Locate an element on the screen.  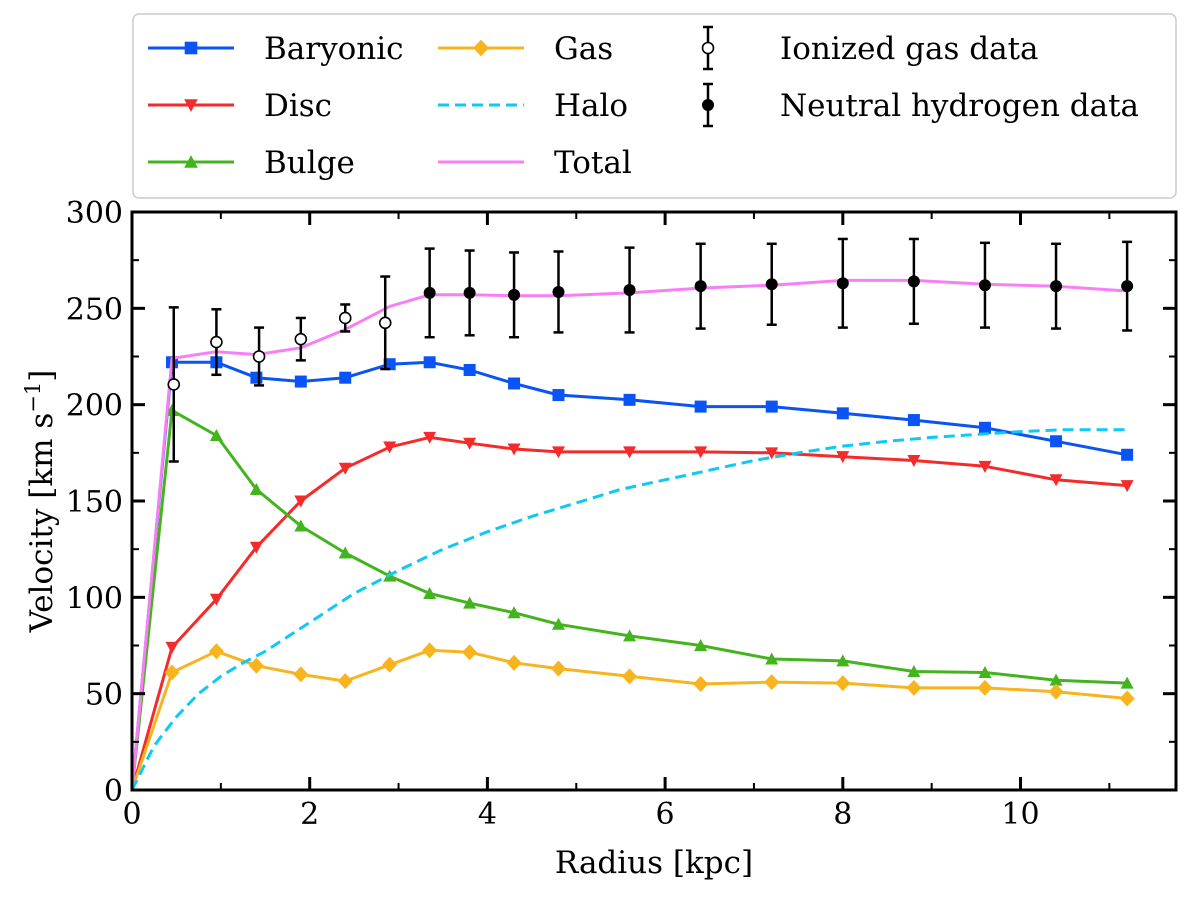
x-tick-label: 8 is located at coordinates (842, 814).